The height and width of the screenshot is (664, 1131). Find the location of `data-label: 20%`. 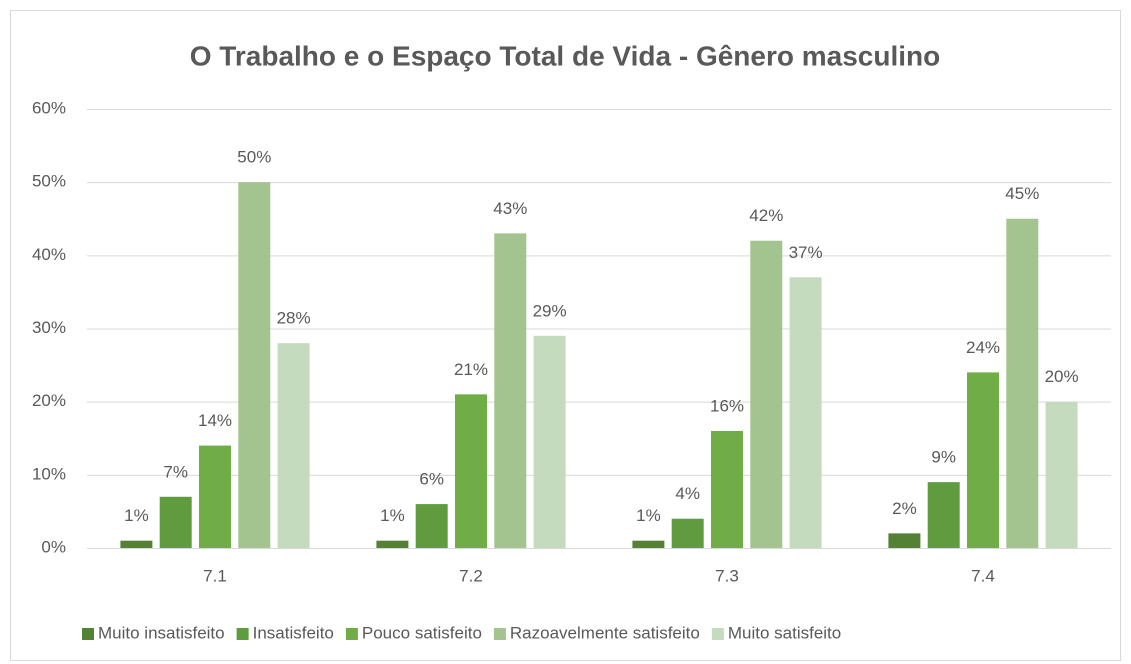

data-label: 20% is located at coordinates (1062, 376).